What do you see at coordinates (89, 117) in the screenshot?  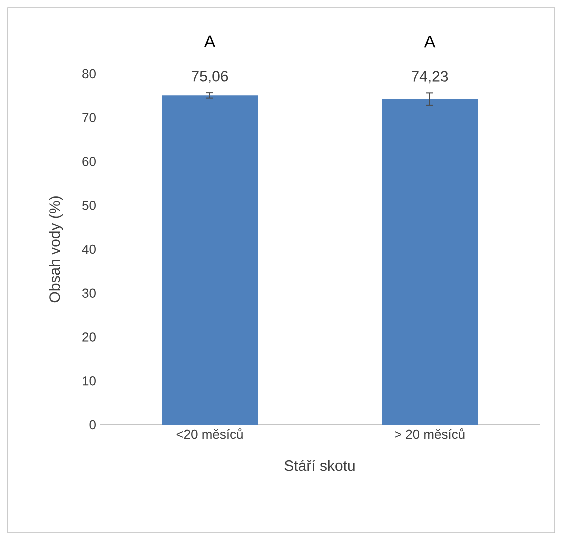 I see `y-tick-label: 70` at bounding box center [89, 117].